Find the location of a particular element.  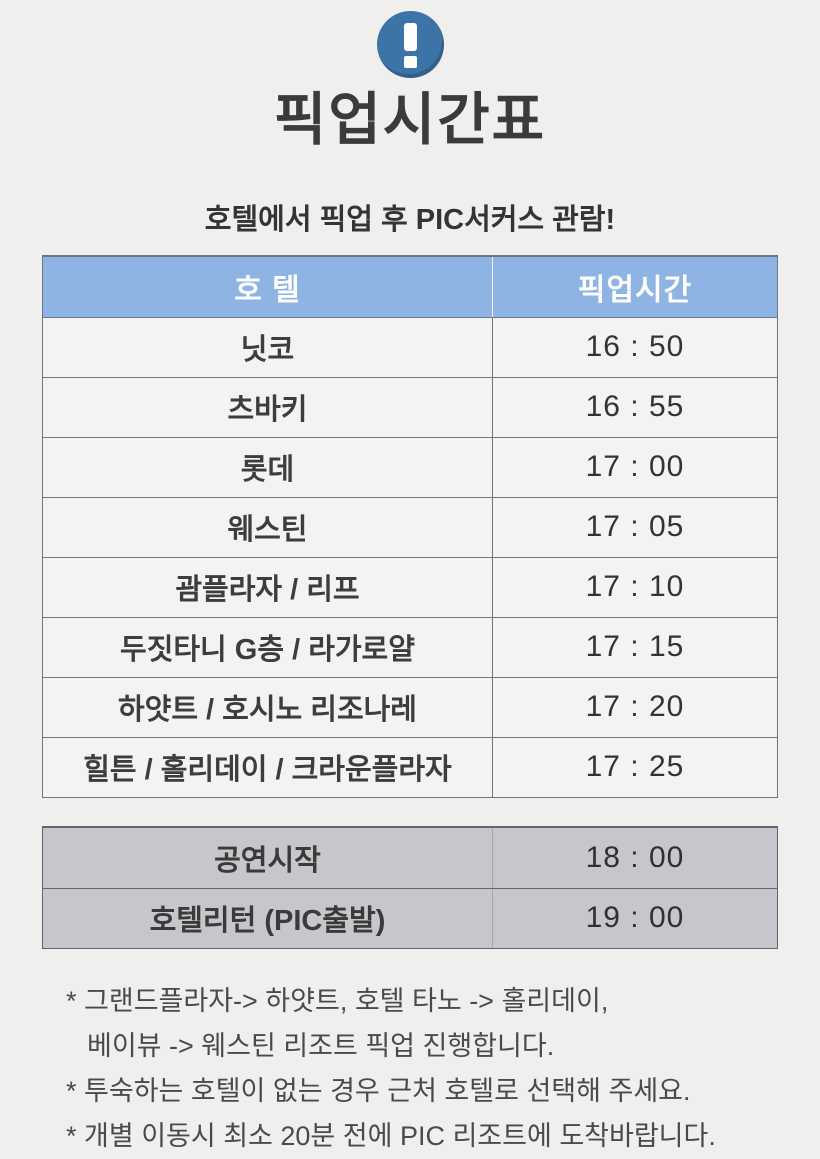

pickup-time: 17 : 20 is located at coordinates (635, 707).